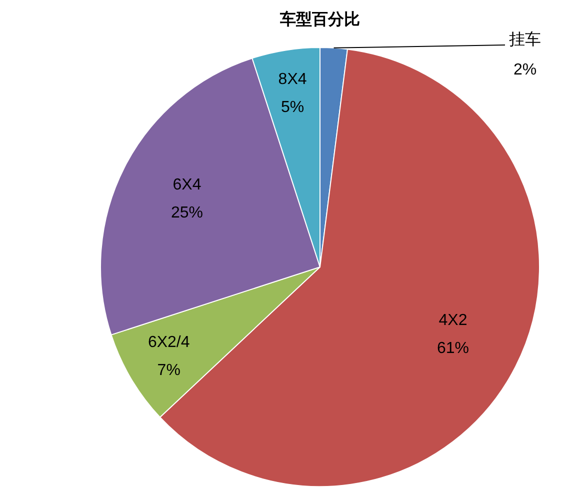 The image size is (574, 492). Describe the element at coordinates (292, 79) in the screenshot. I see `slice-label: 8X4` at that location.